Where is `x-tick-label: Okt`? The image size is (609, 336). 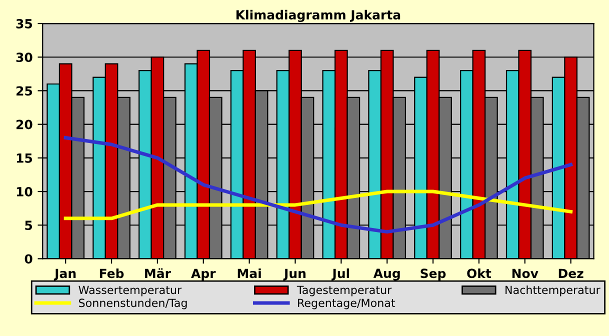
x-tick-label: Okt is located at coordinates (479, 273).